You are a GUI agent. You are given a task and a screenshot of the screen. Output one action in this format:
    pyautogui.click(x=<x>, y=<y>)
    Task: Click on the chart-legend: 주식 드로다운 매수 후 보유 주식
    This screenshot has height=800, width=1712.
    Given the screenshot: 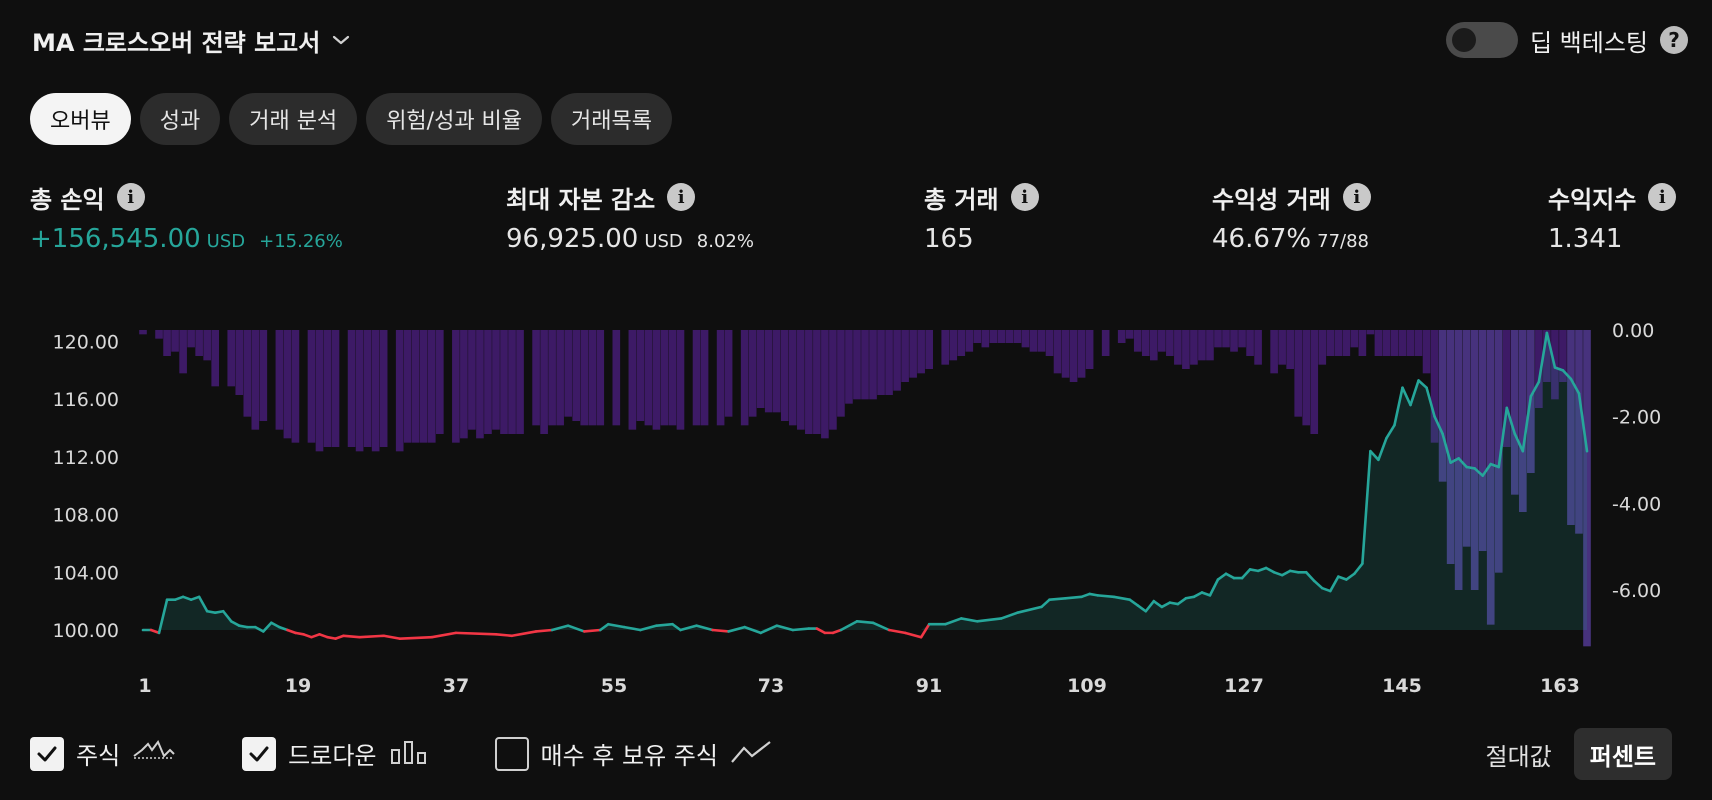 What is the action you would take?
    pyautogui.click(x=435, y=753)
    